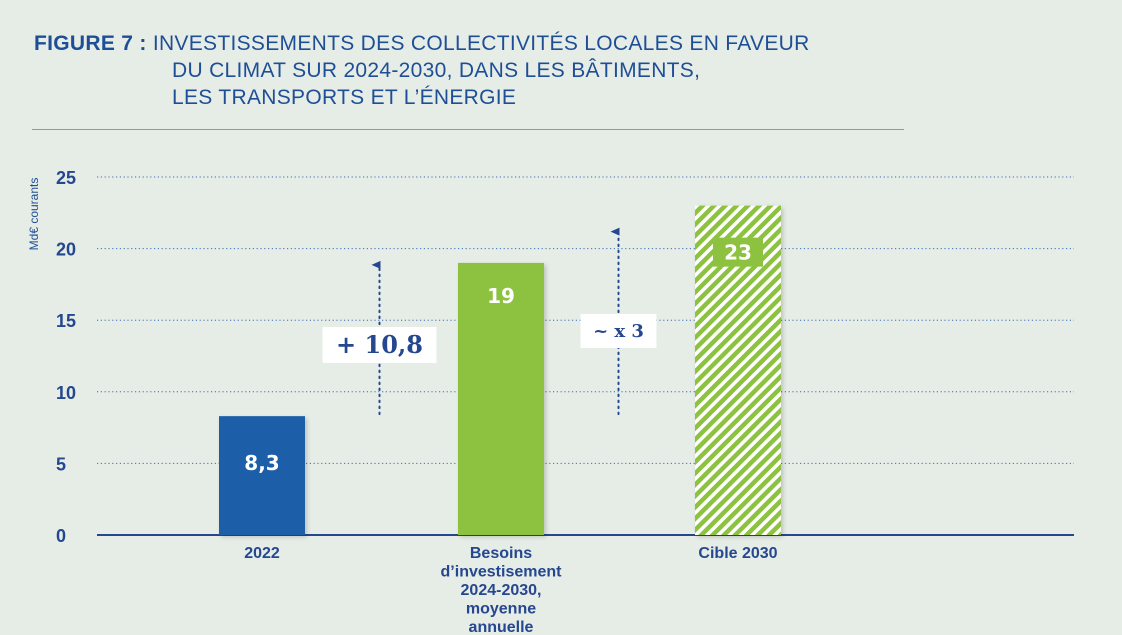  Describe the element at coordinates (501, 609) in the screenshot. I see `x-category-label: moyenne` at that location.